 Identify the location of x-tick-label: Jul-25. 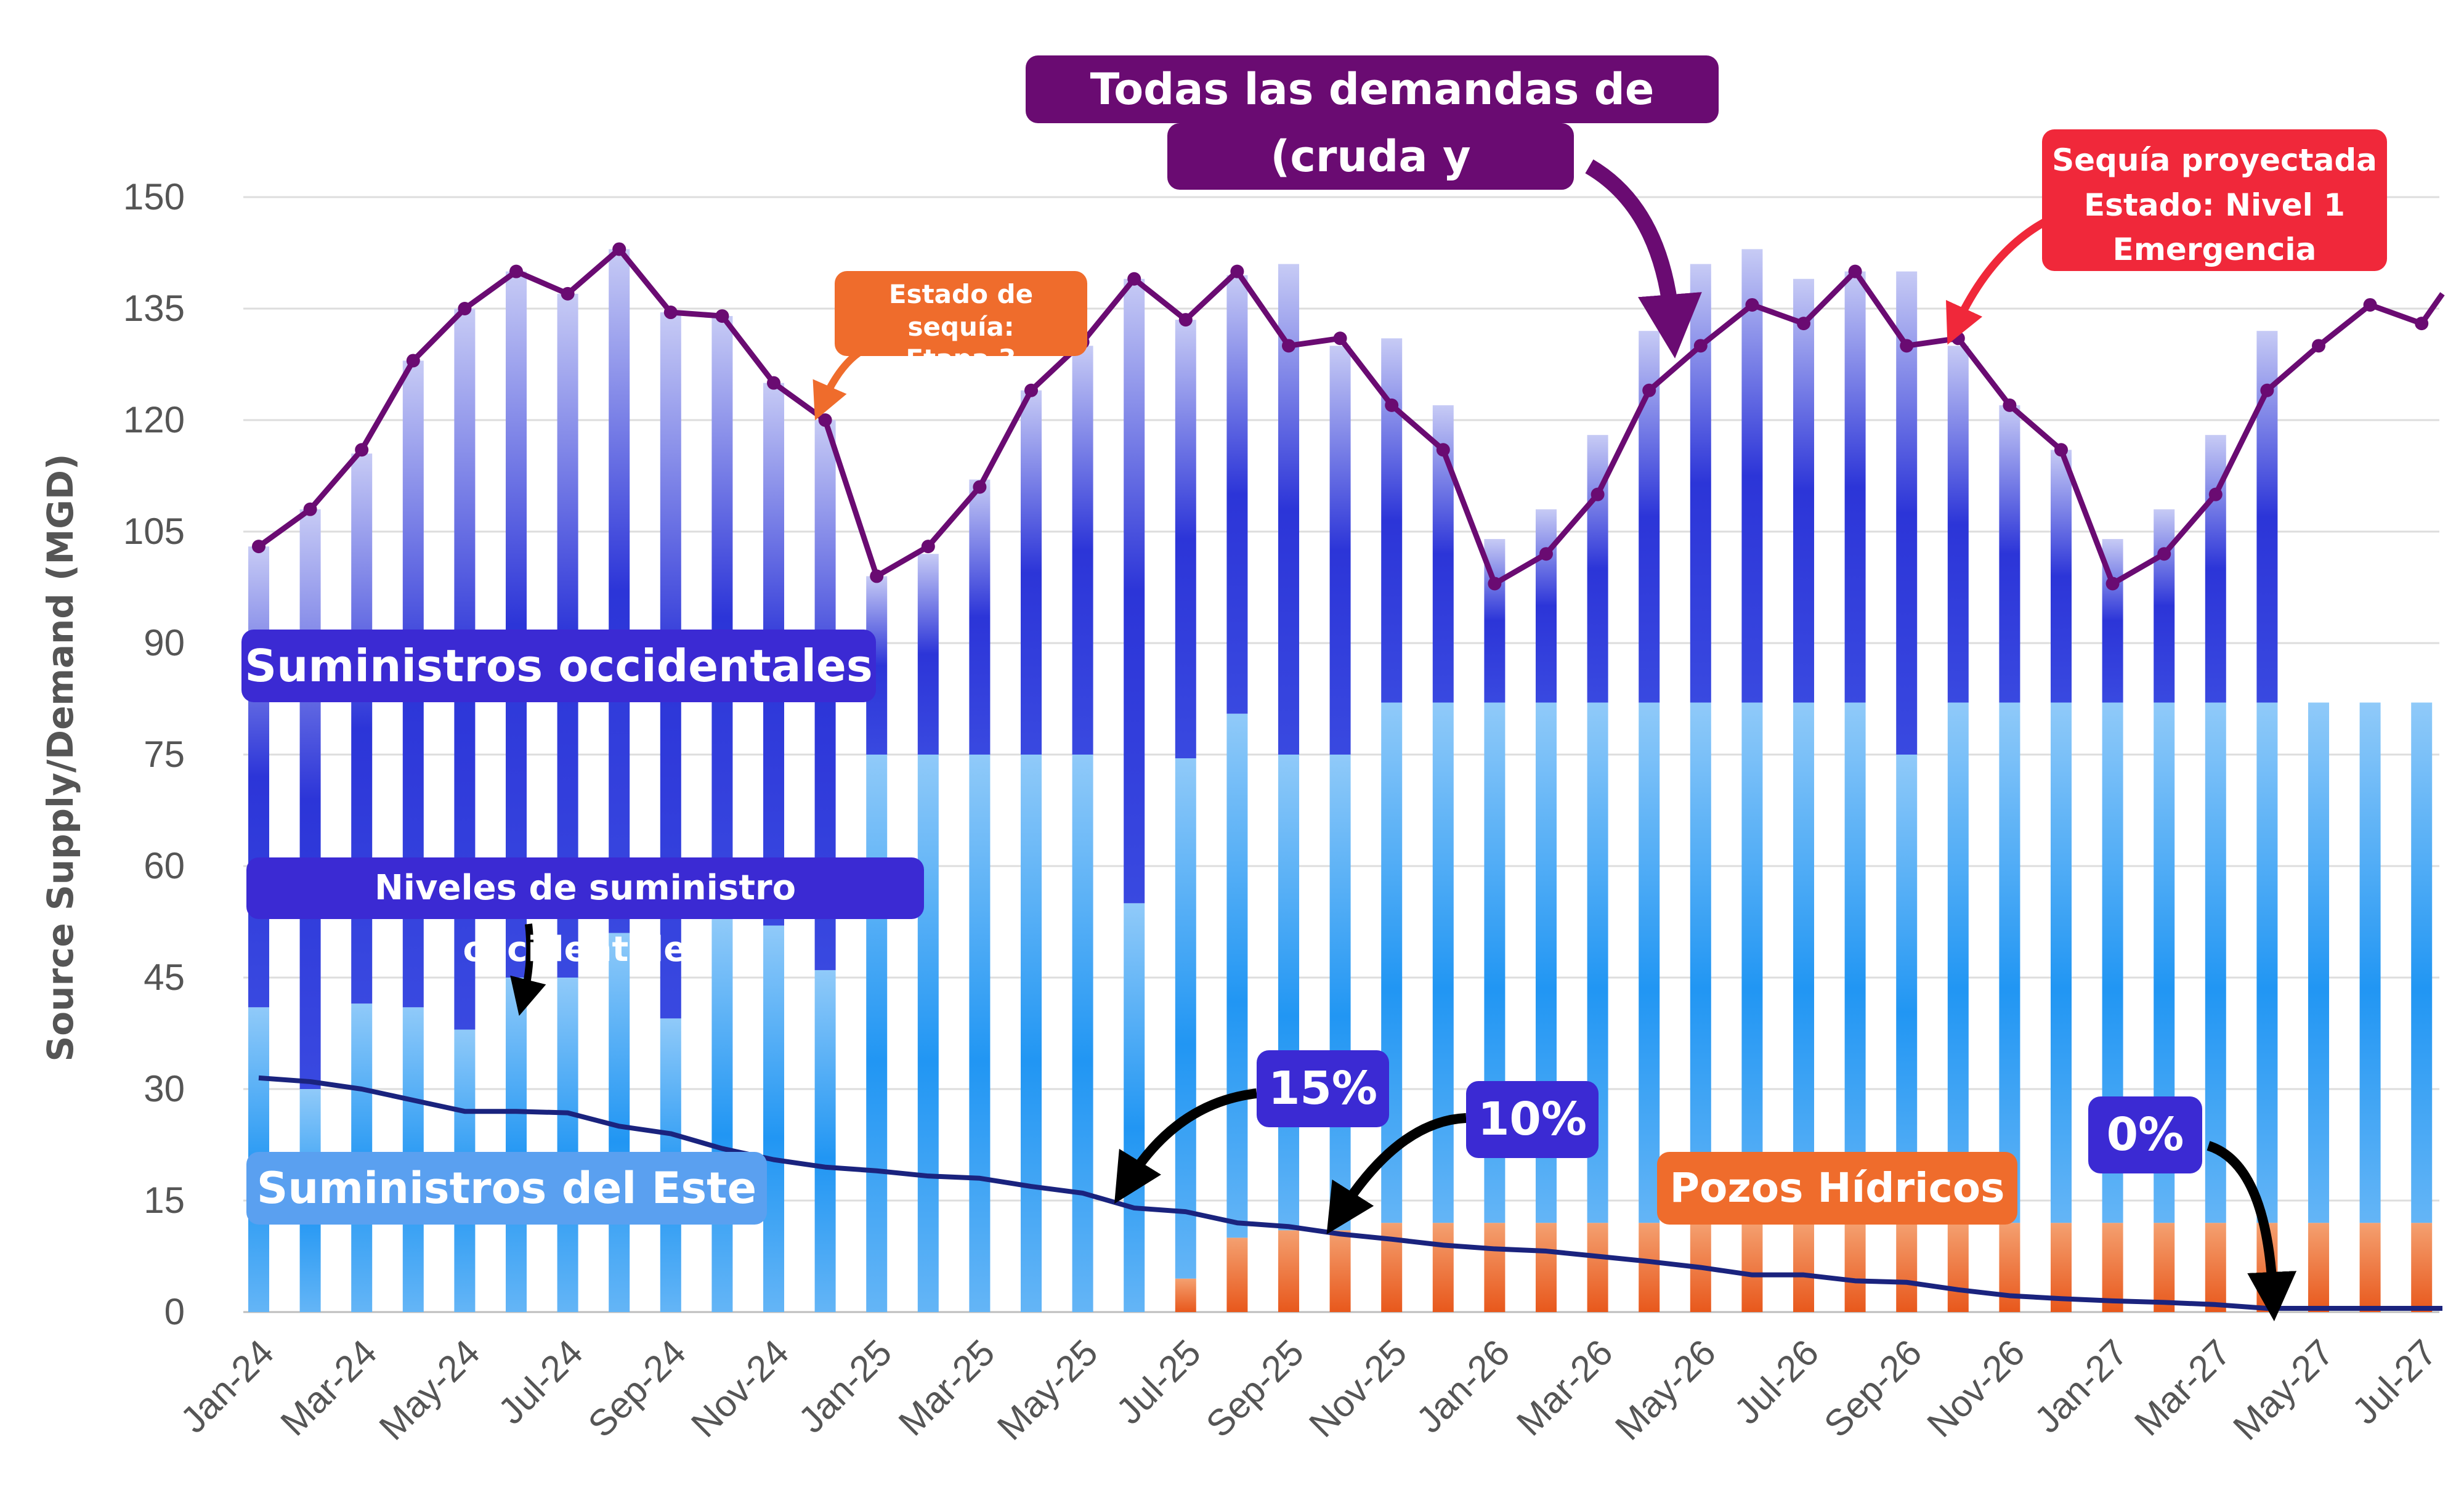
(1158, 1382).